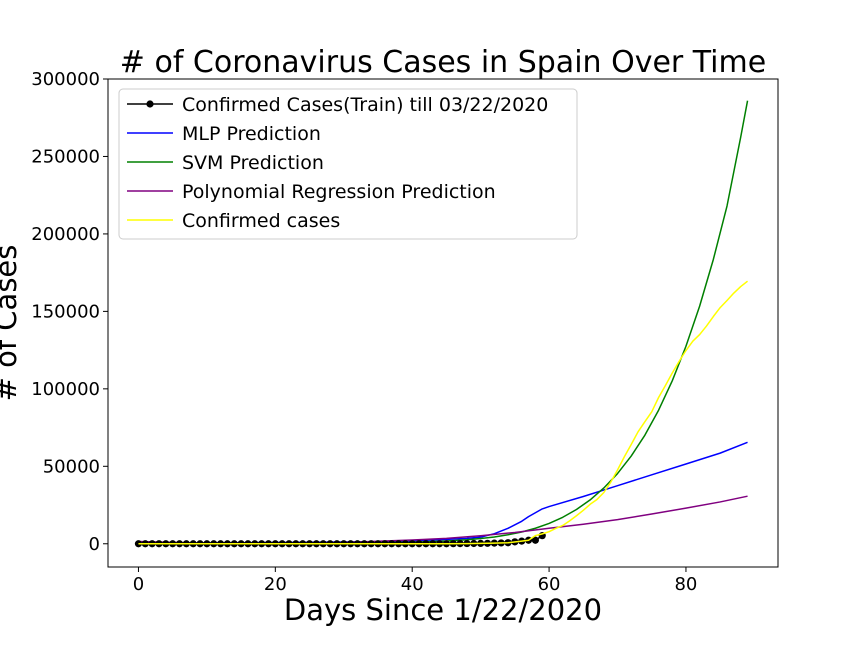 The image size is (864, 648). Describe the element at coordinates (251, 134) in the screenshot. I see `legend-label: MLP Prediction` at that location.